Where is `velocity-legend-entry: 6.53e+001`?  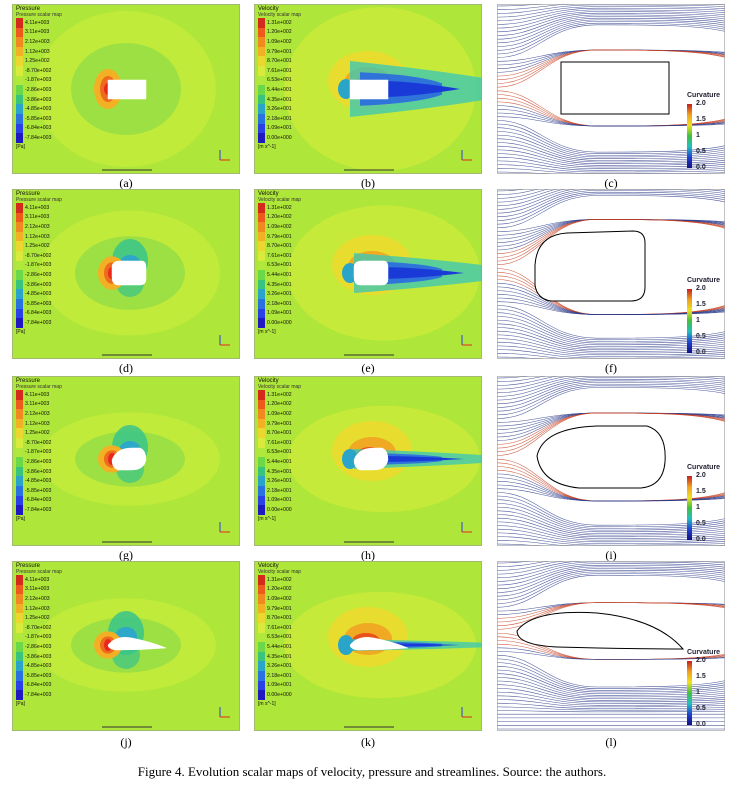 velocity-legend-entry: 6.53e+001 is located at coordinates (279, 452).